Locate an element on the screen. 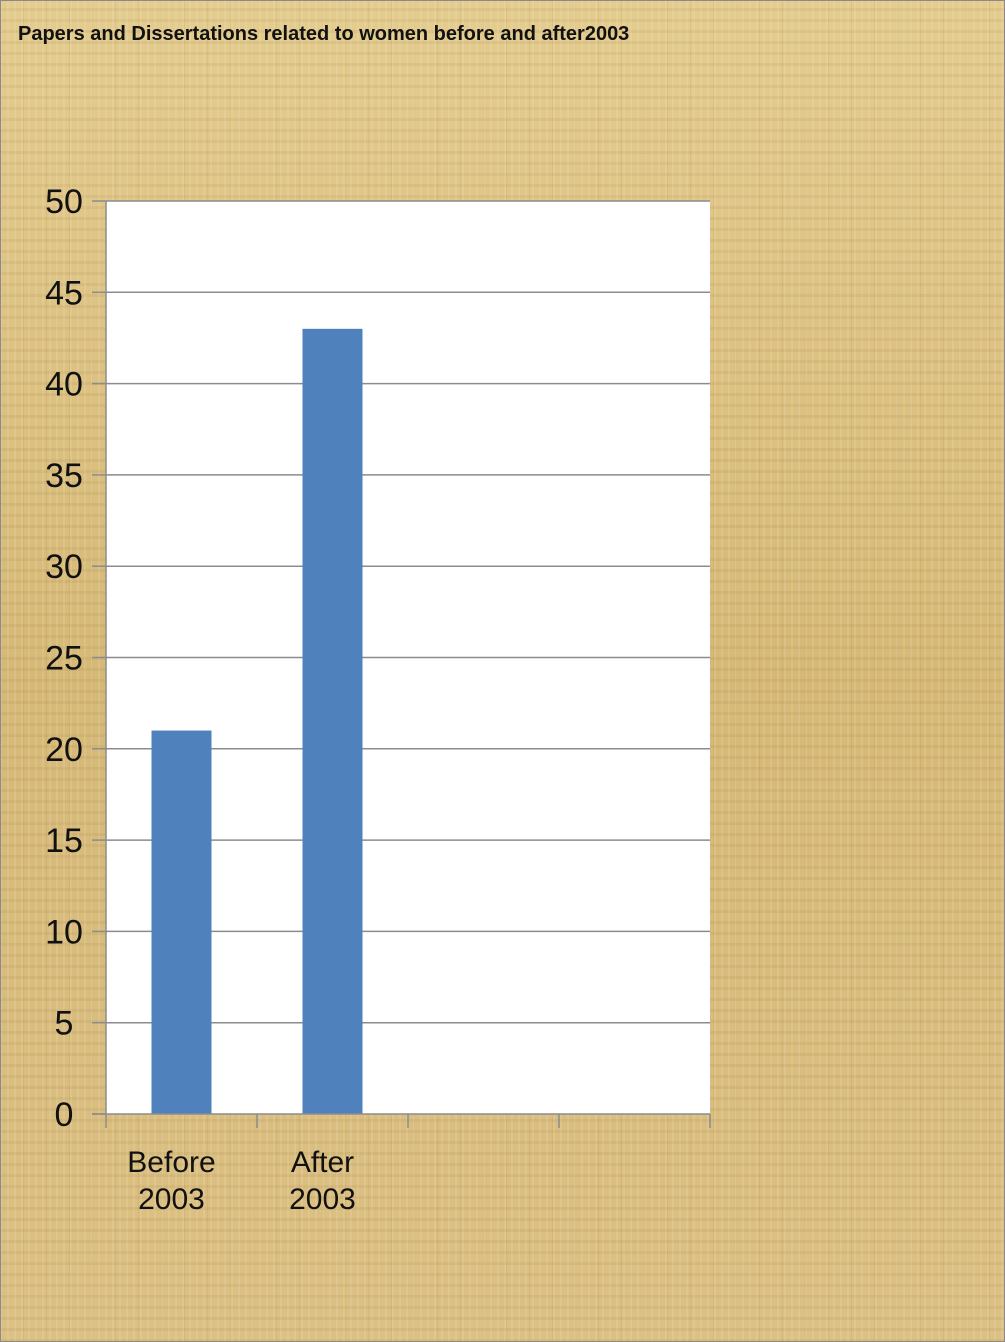 The image size is (1005, 1342). y-tick-label-10: 10 is located at coordinates (64, 932).